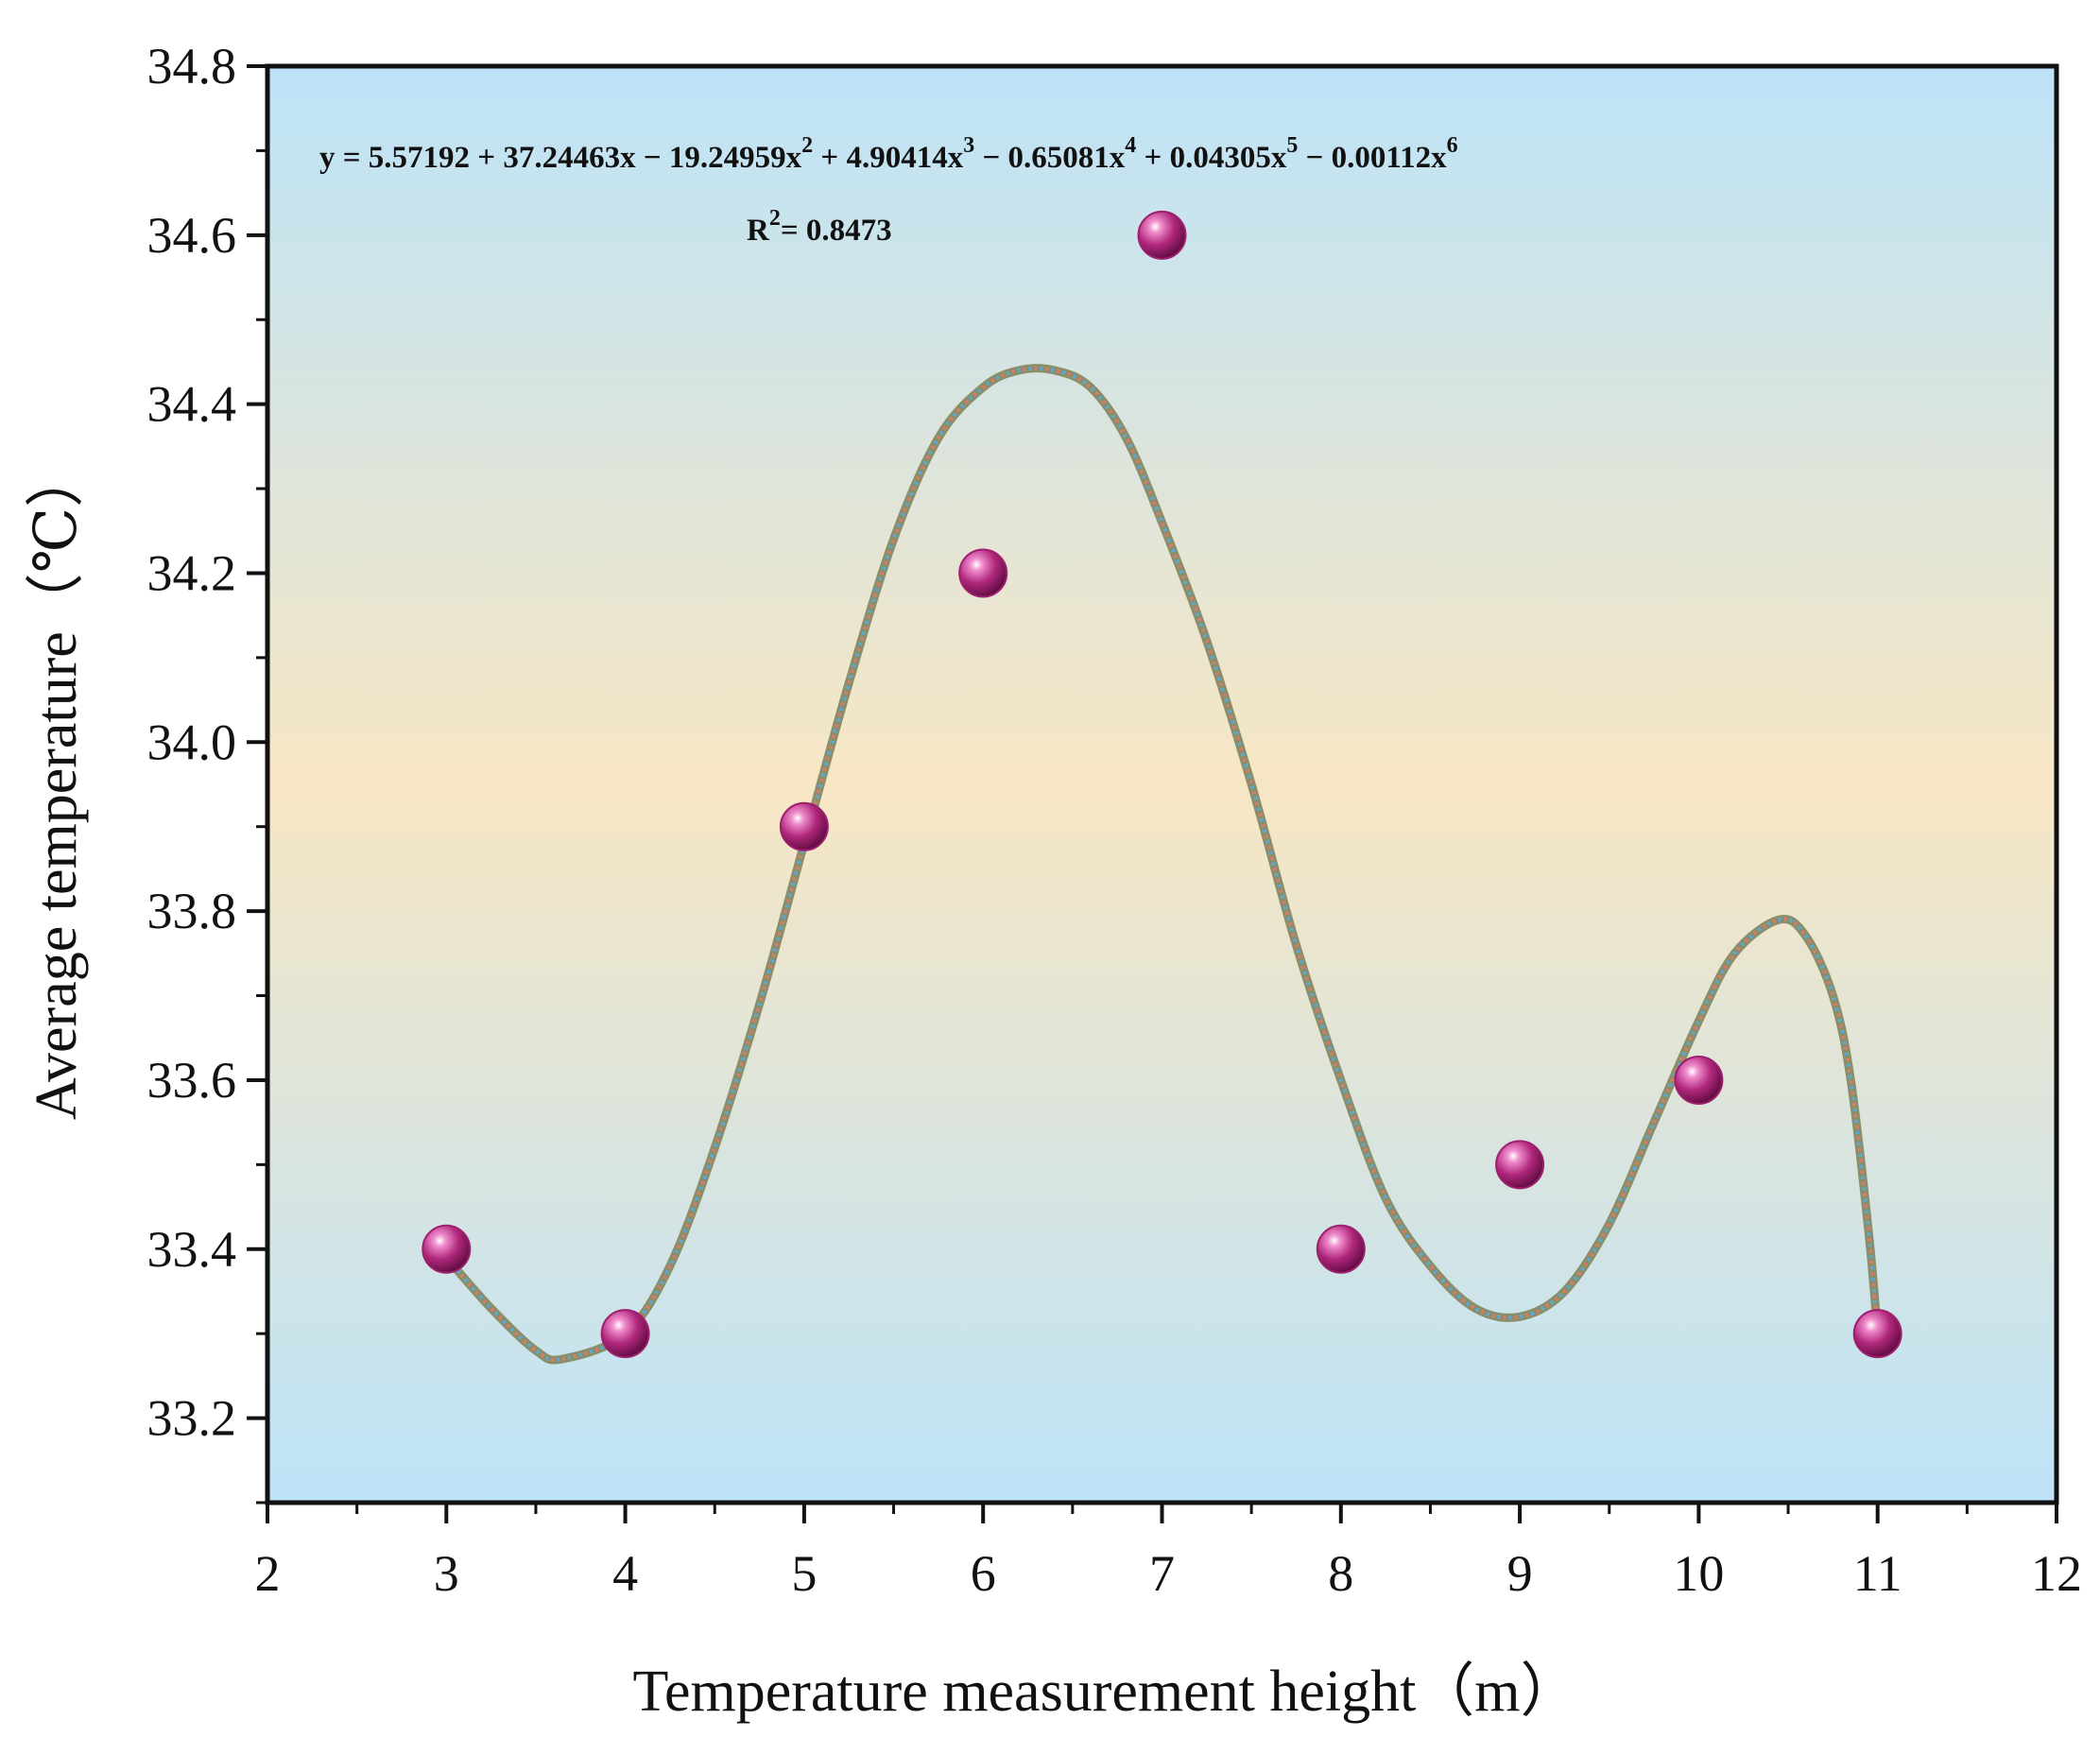  Describe the element at coordinates (625, 1574) in the screenshot. I see `x-tick-label: 4` at that location.